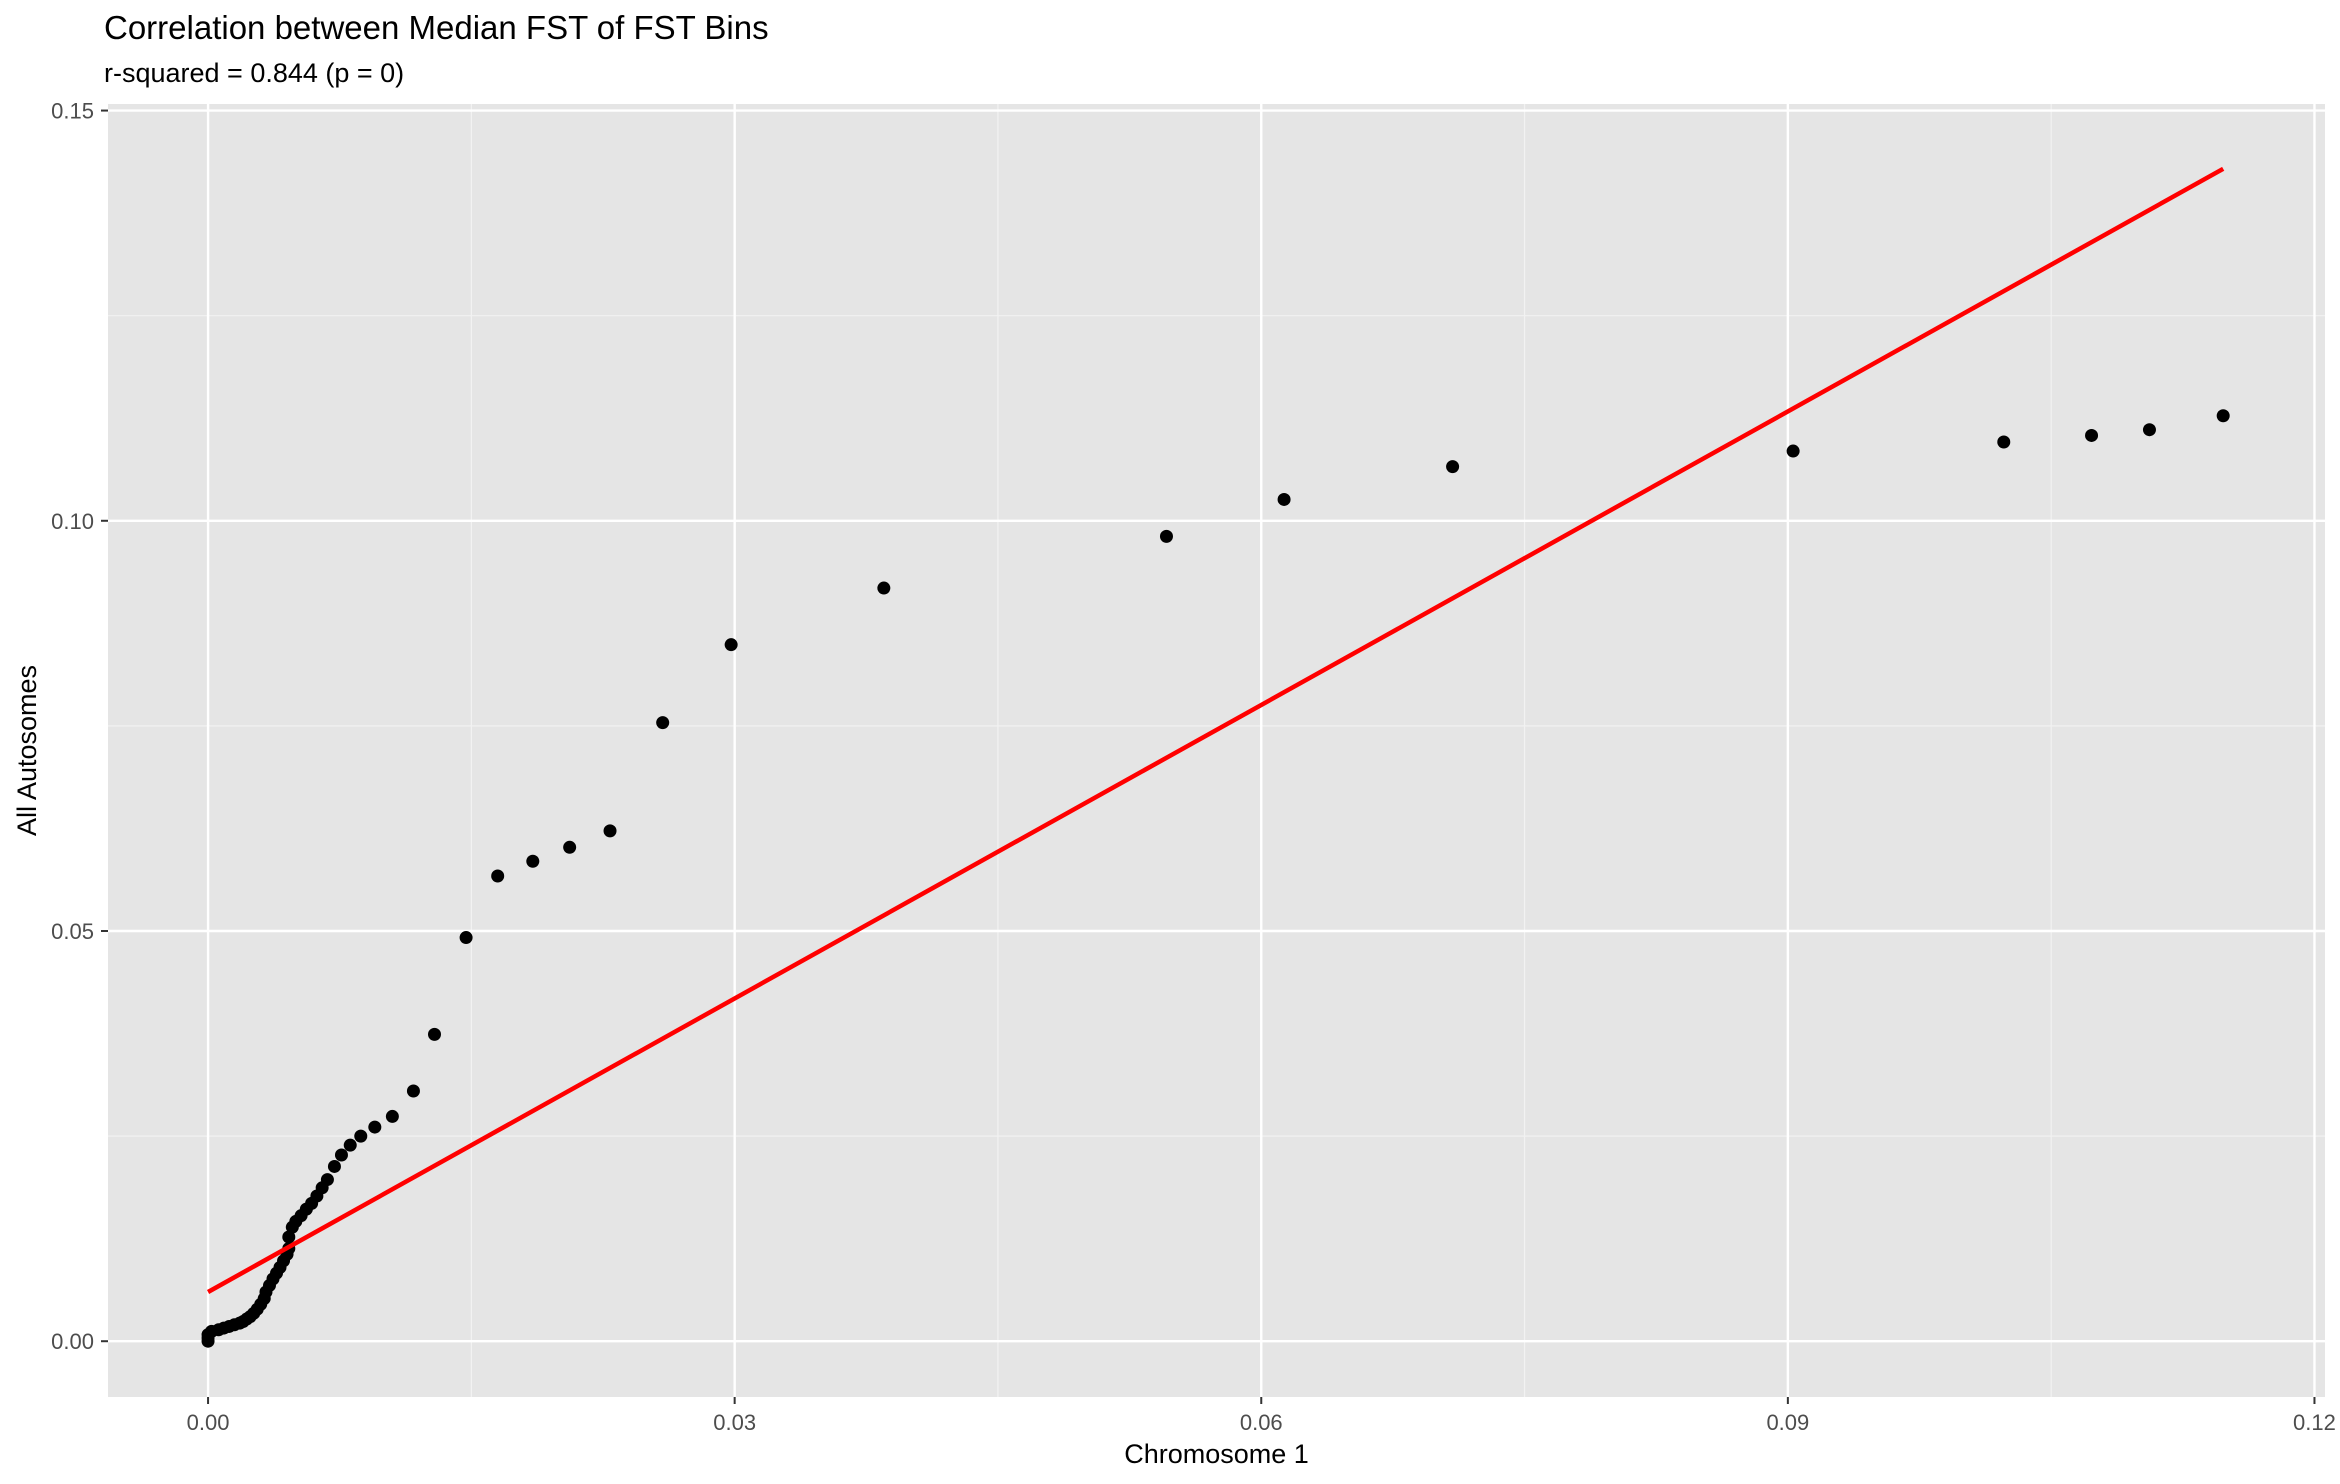  Describe the element at coordinates (72, 931) in the screenshot. I see `y-tick-label: 0.05` at that location.